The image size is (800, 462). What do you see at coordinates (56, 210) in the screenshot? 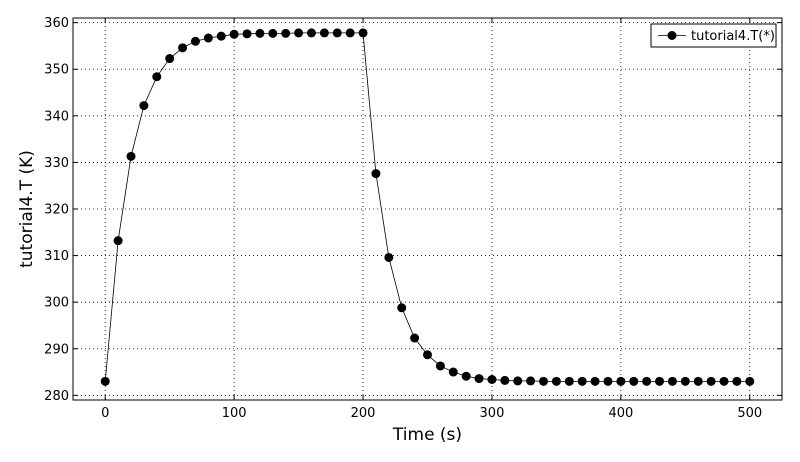
I see `y-tick-label: 320` at bounding box center [56, 210].